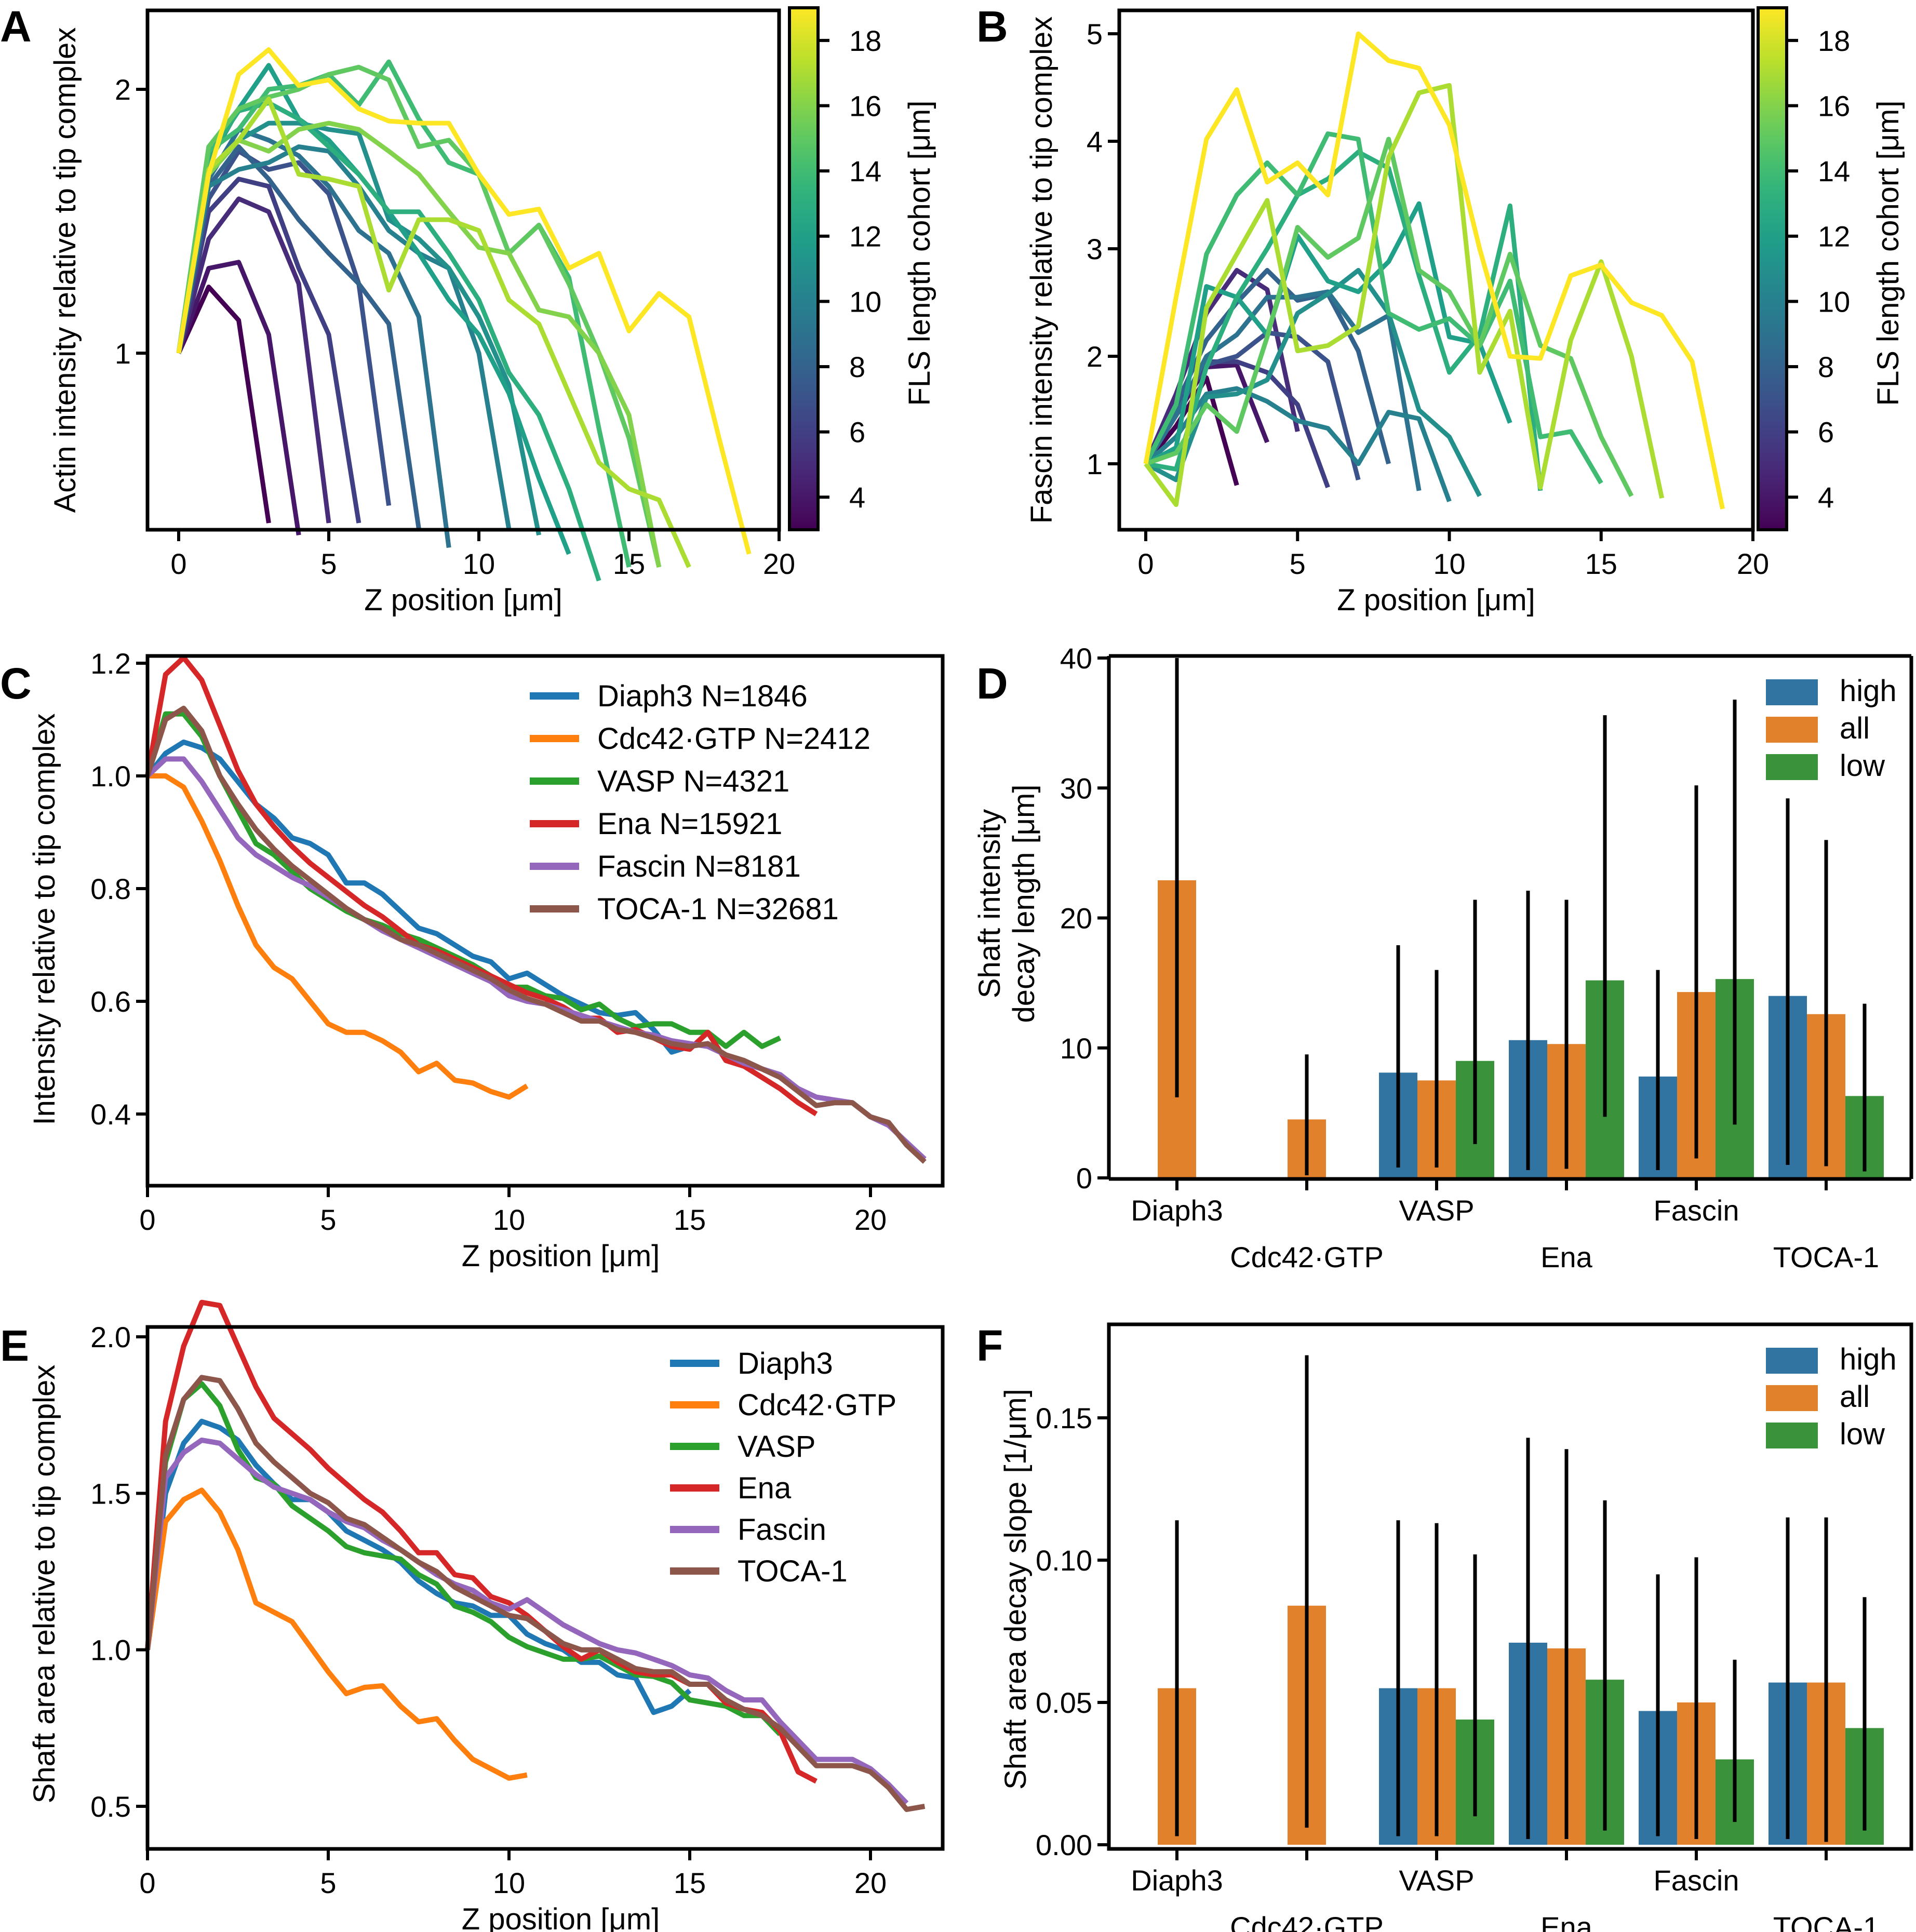  I want to click on category-label: VASP, so click(1436, 1881).